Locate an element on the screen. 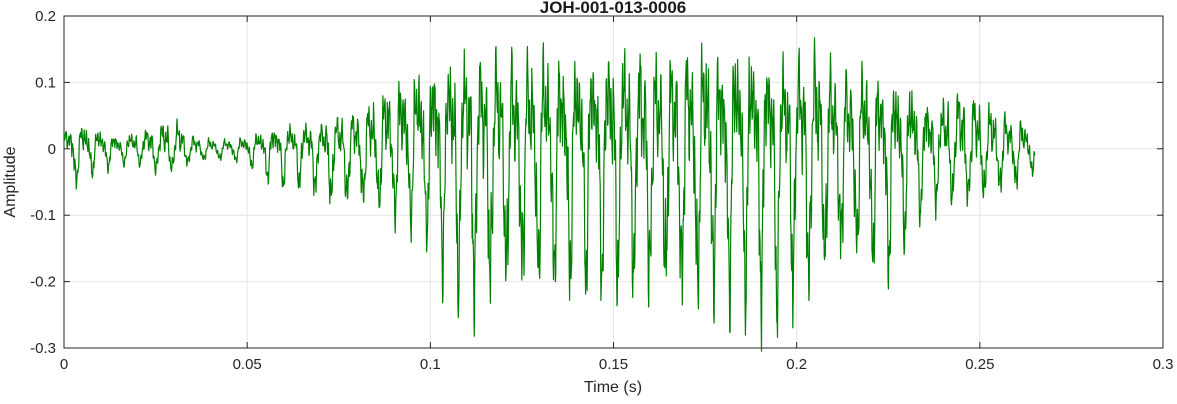  y-axis-label: Amplitude is located at coordinates (10, 181).